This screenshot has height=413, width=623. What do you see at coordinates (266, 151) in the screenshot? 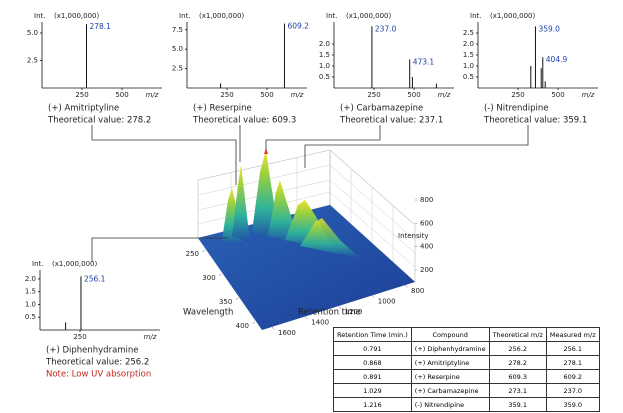
I see `surface-peak-top` at bounding box center [266, 151].